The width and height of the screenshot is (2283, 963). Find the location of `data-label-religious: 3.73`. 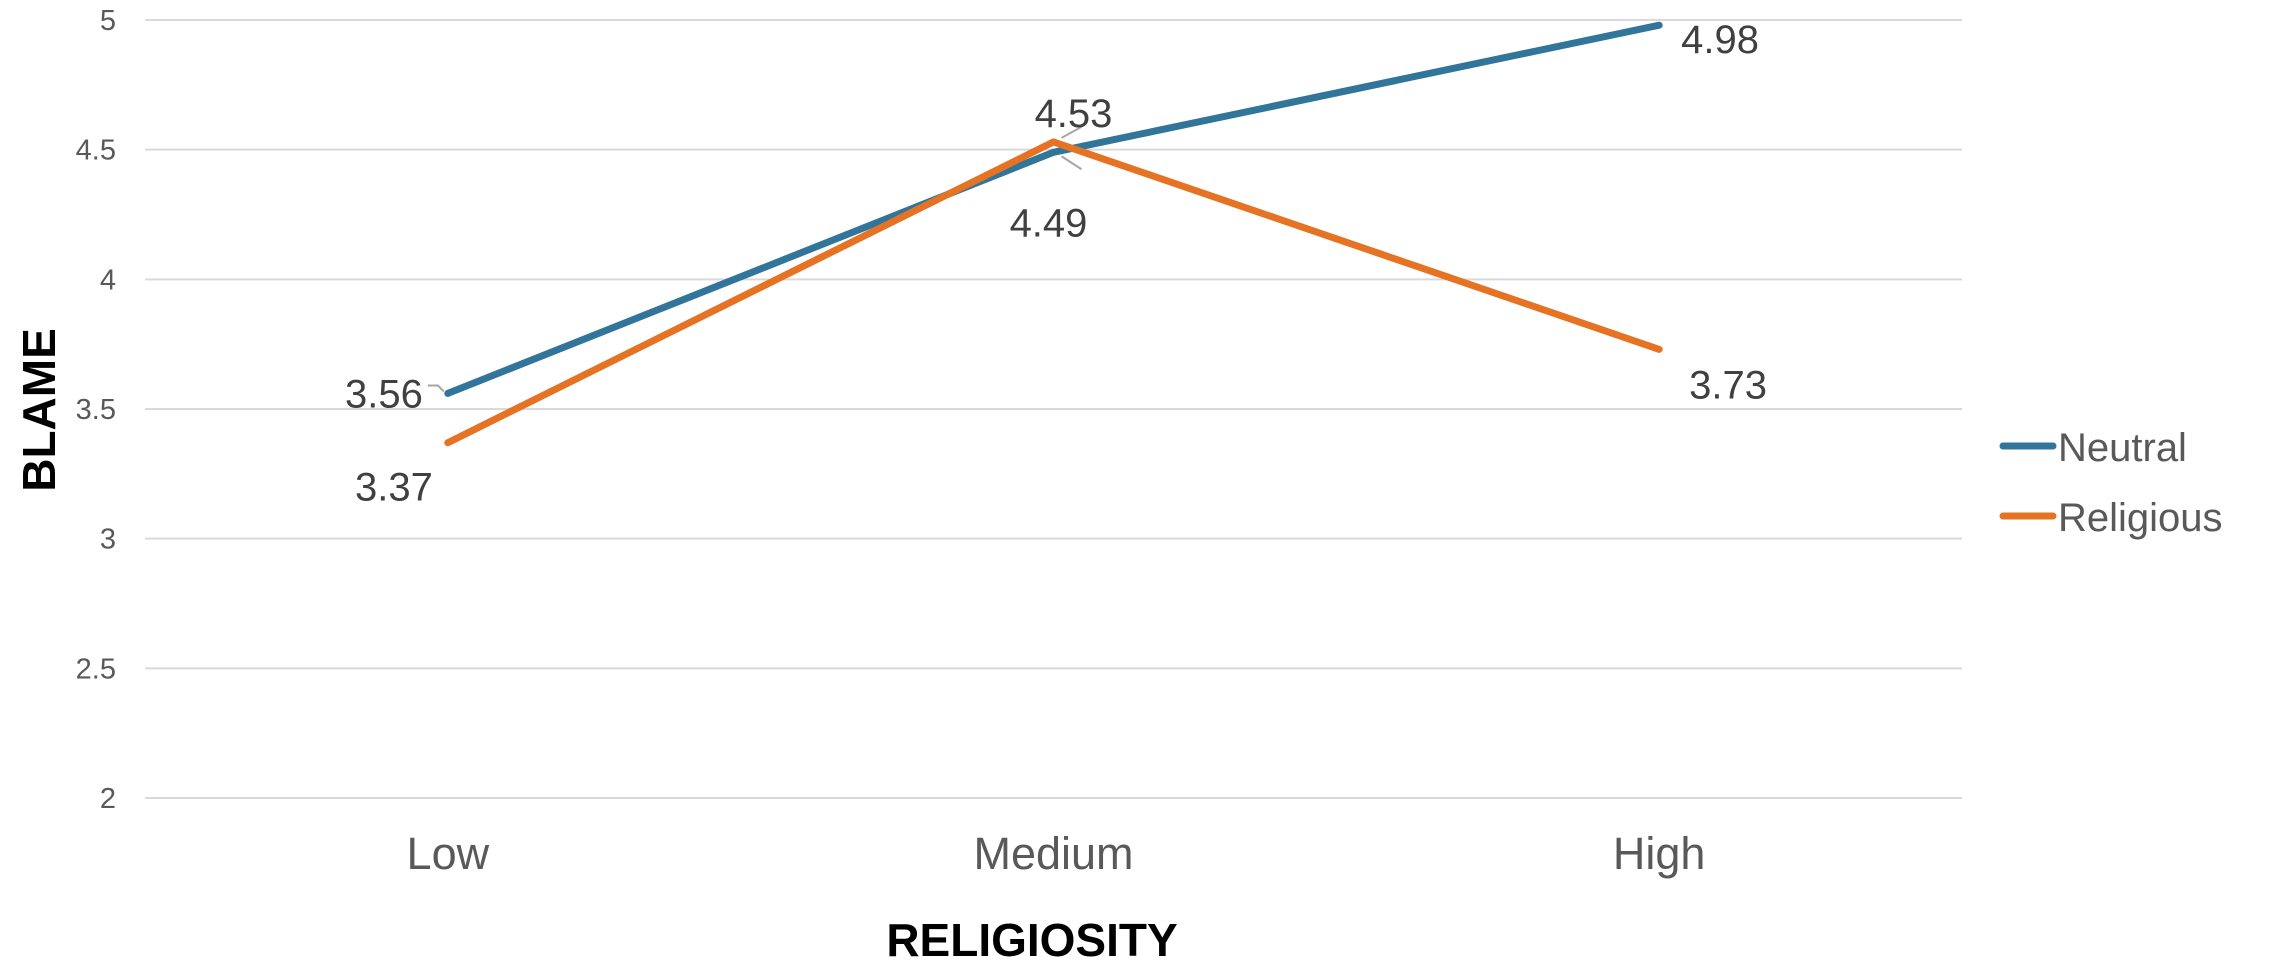

data-label-religious: 3.73 is located at coordinates (1728, 385).